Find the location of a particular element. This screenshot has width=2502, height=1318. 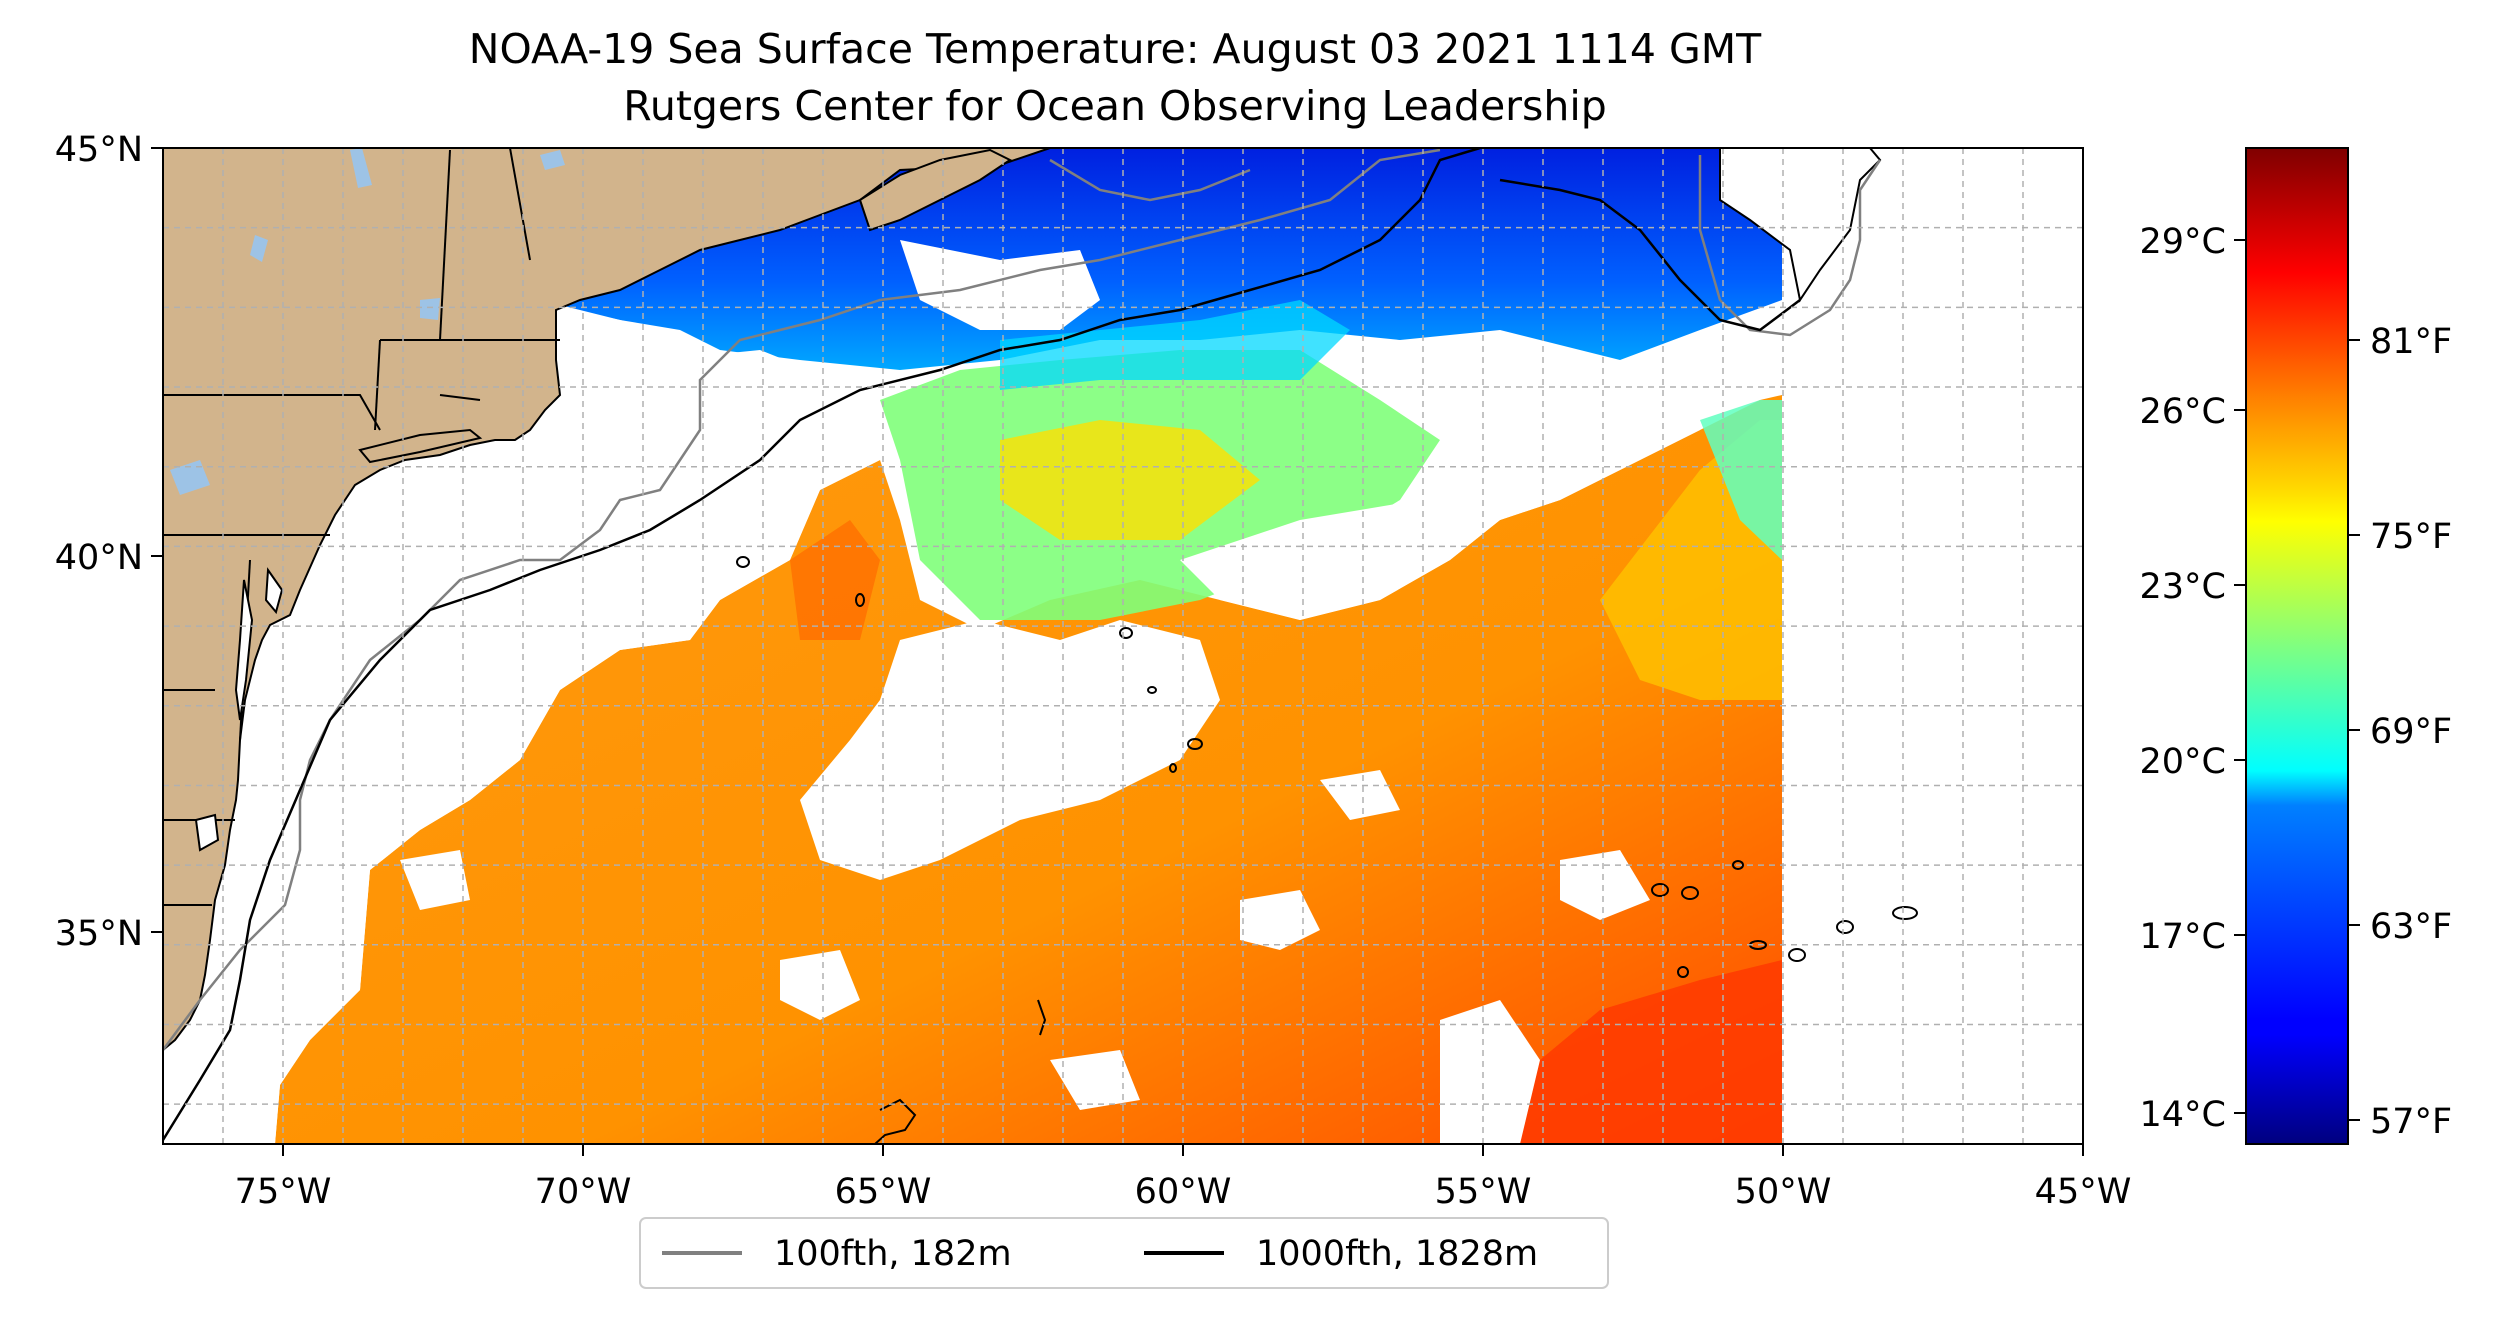

fahrenheit-tick: 69°F is located at coordinates (2400, 732).